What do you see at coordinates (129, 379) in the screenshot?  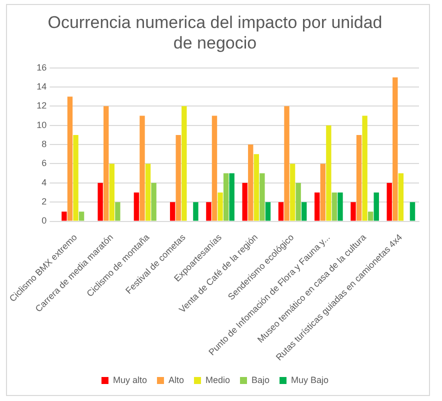 I see `legend-label: Muy alto` at bounding box center [129, 379].